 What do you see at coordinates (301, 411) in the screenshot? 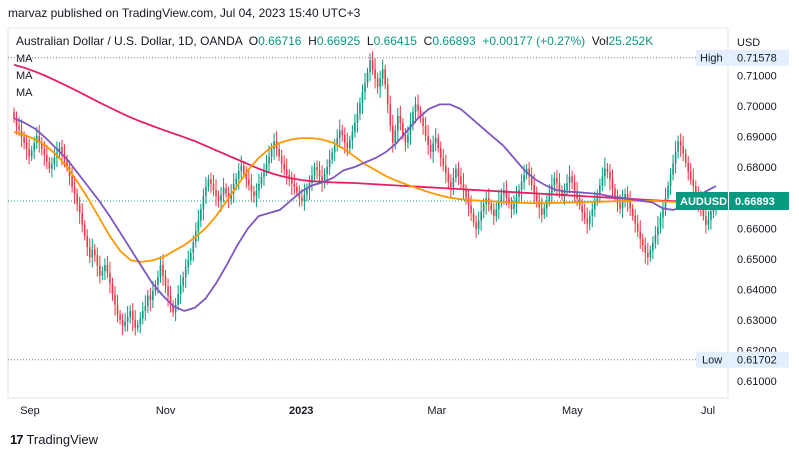
I see `x-tick-label: 2023` at bounding box center [301, 411].